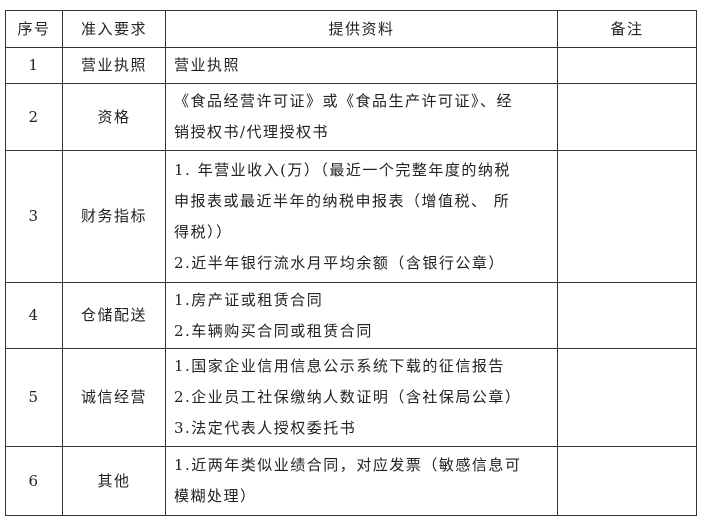 The height and width of the screenshot is (524, 707). I want to click on material-line: 2.企业员工社保缴纳人数证明（含社保局公章）, so click(348, 397).